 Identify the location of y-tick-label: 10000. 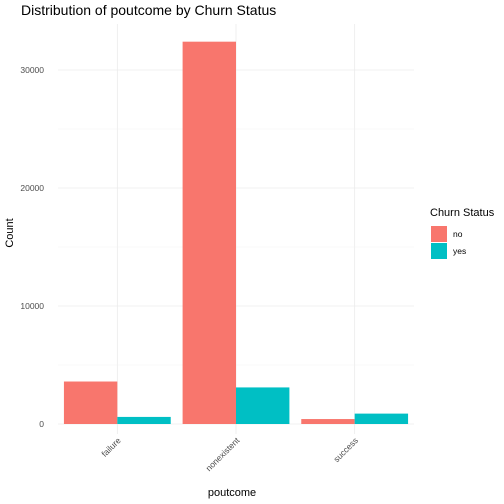
(32, 306).